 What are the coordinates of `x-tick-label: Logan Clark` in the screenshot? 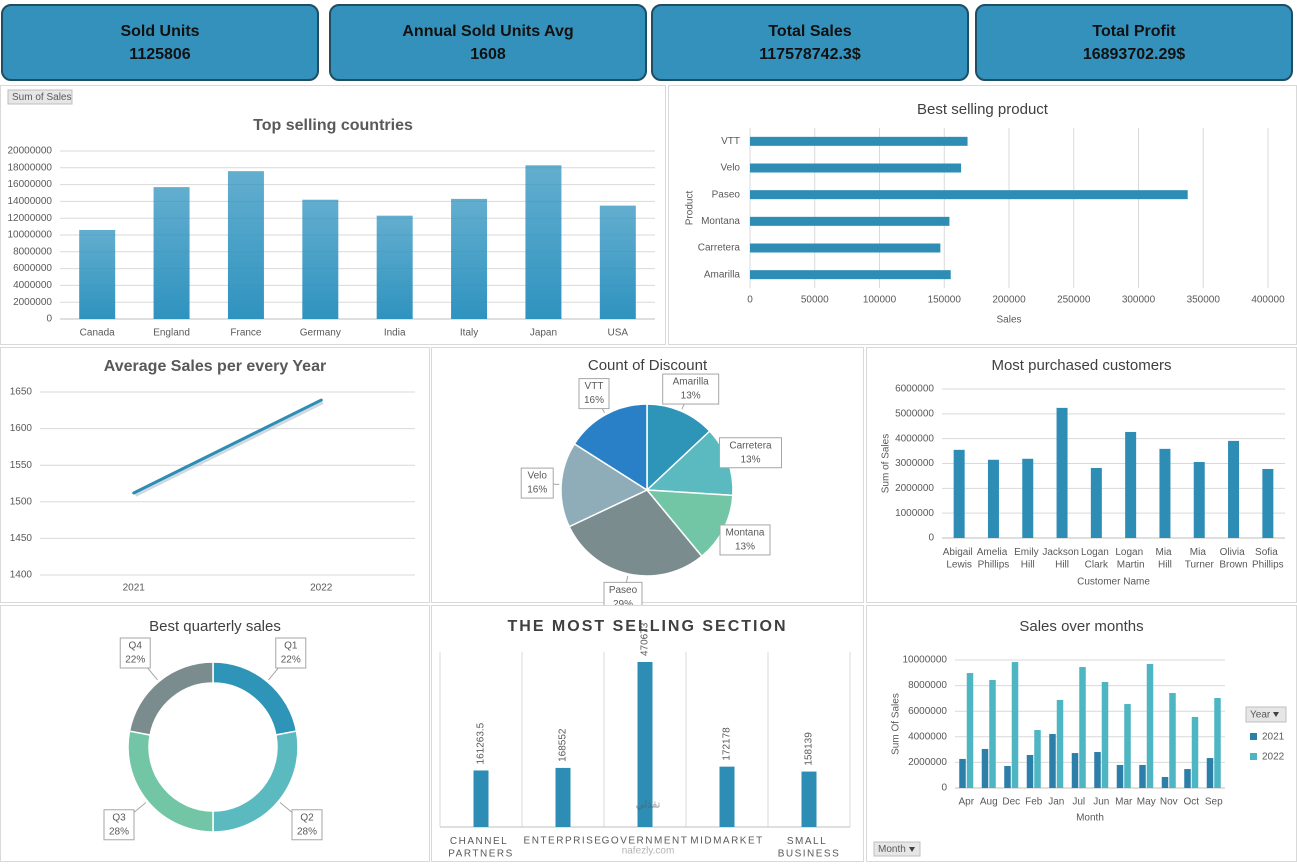 It's located at (1096, 559).